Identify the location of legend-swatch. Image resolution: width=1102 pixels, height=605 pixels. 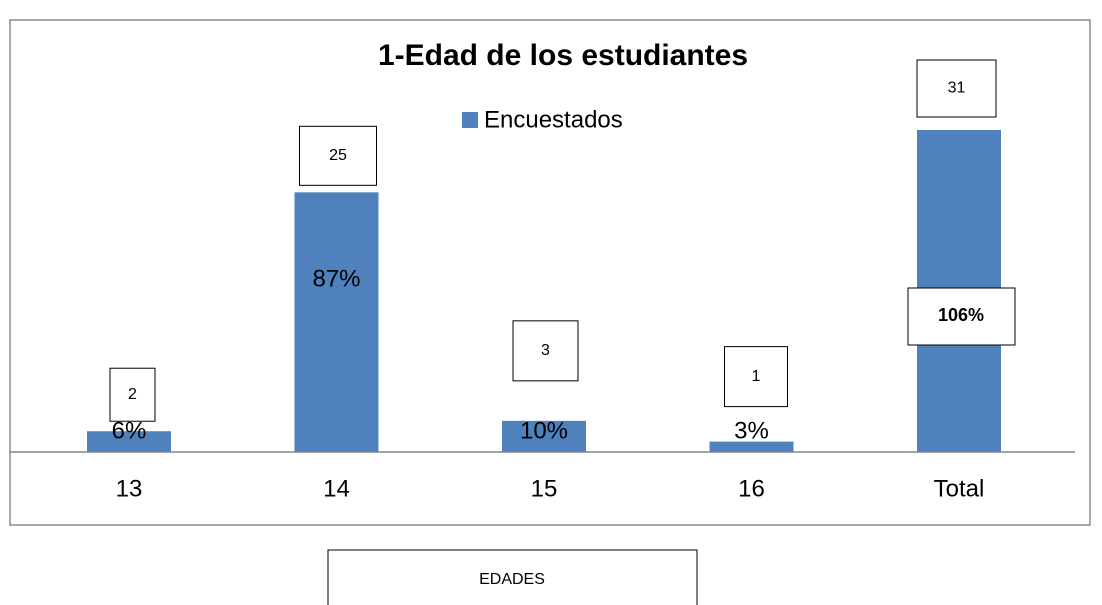
(470, 120).